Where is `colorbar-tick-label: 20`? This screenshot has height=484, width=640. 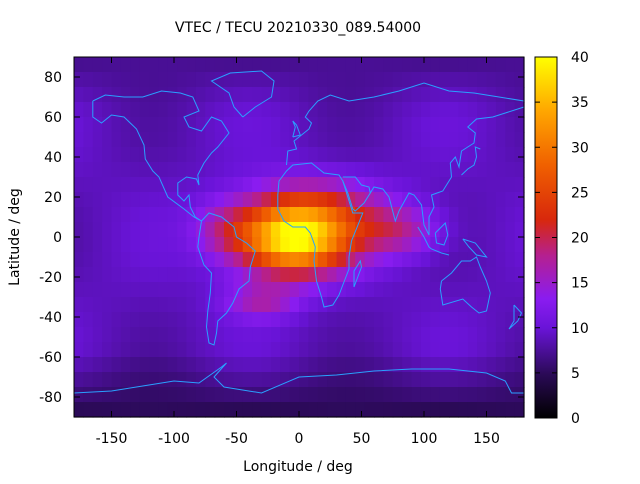 colorbar-tick-label: 20 is located at coordinates (580, 239).